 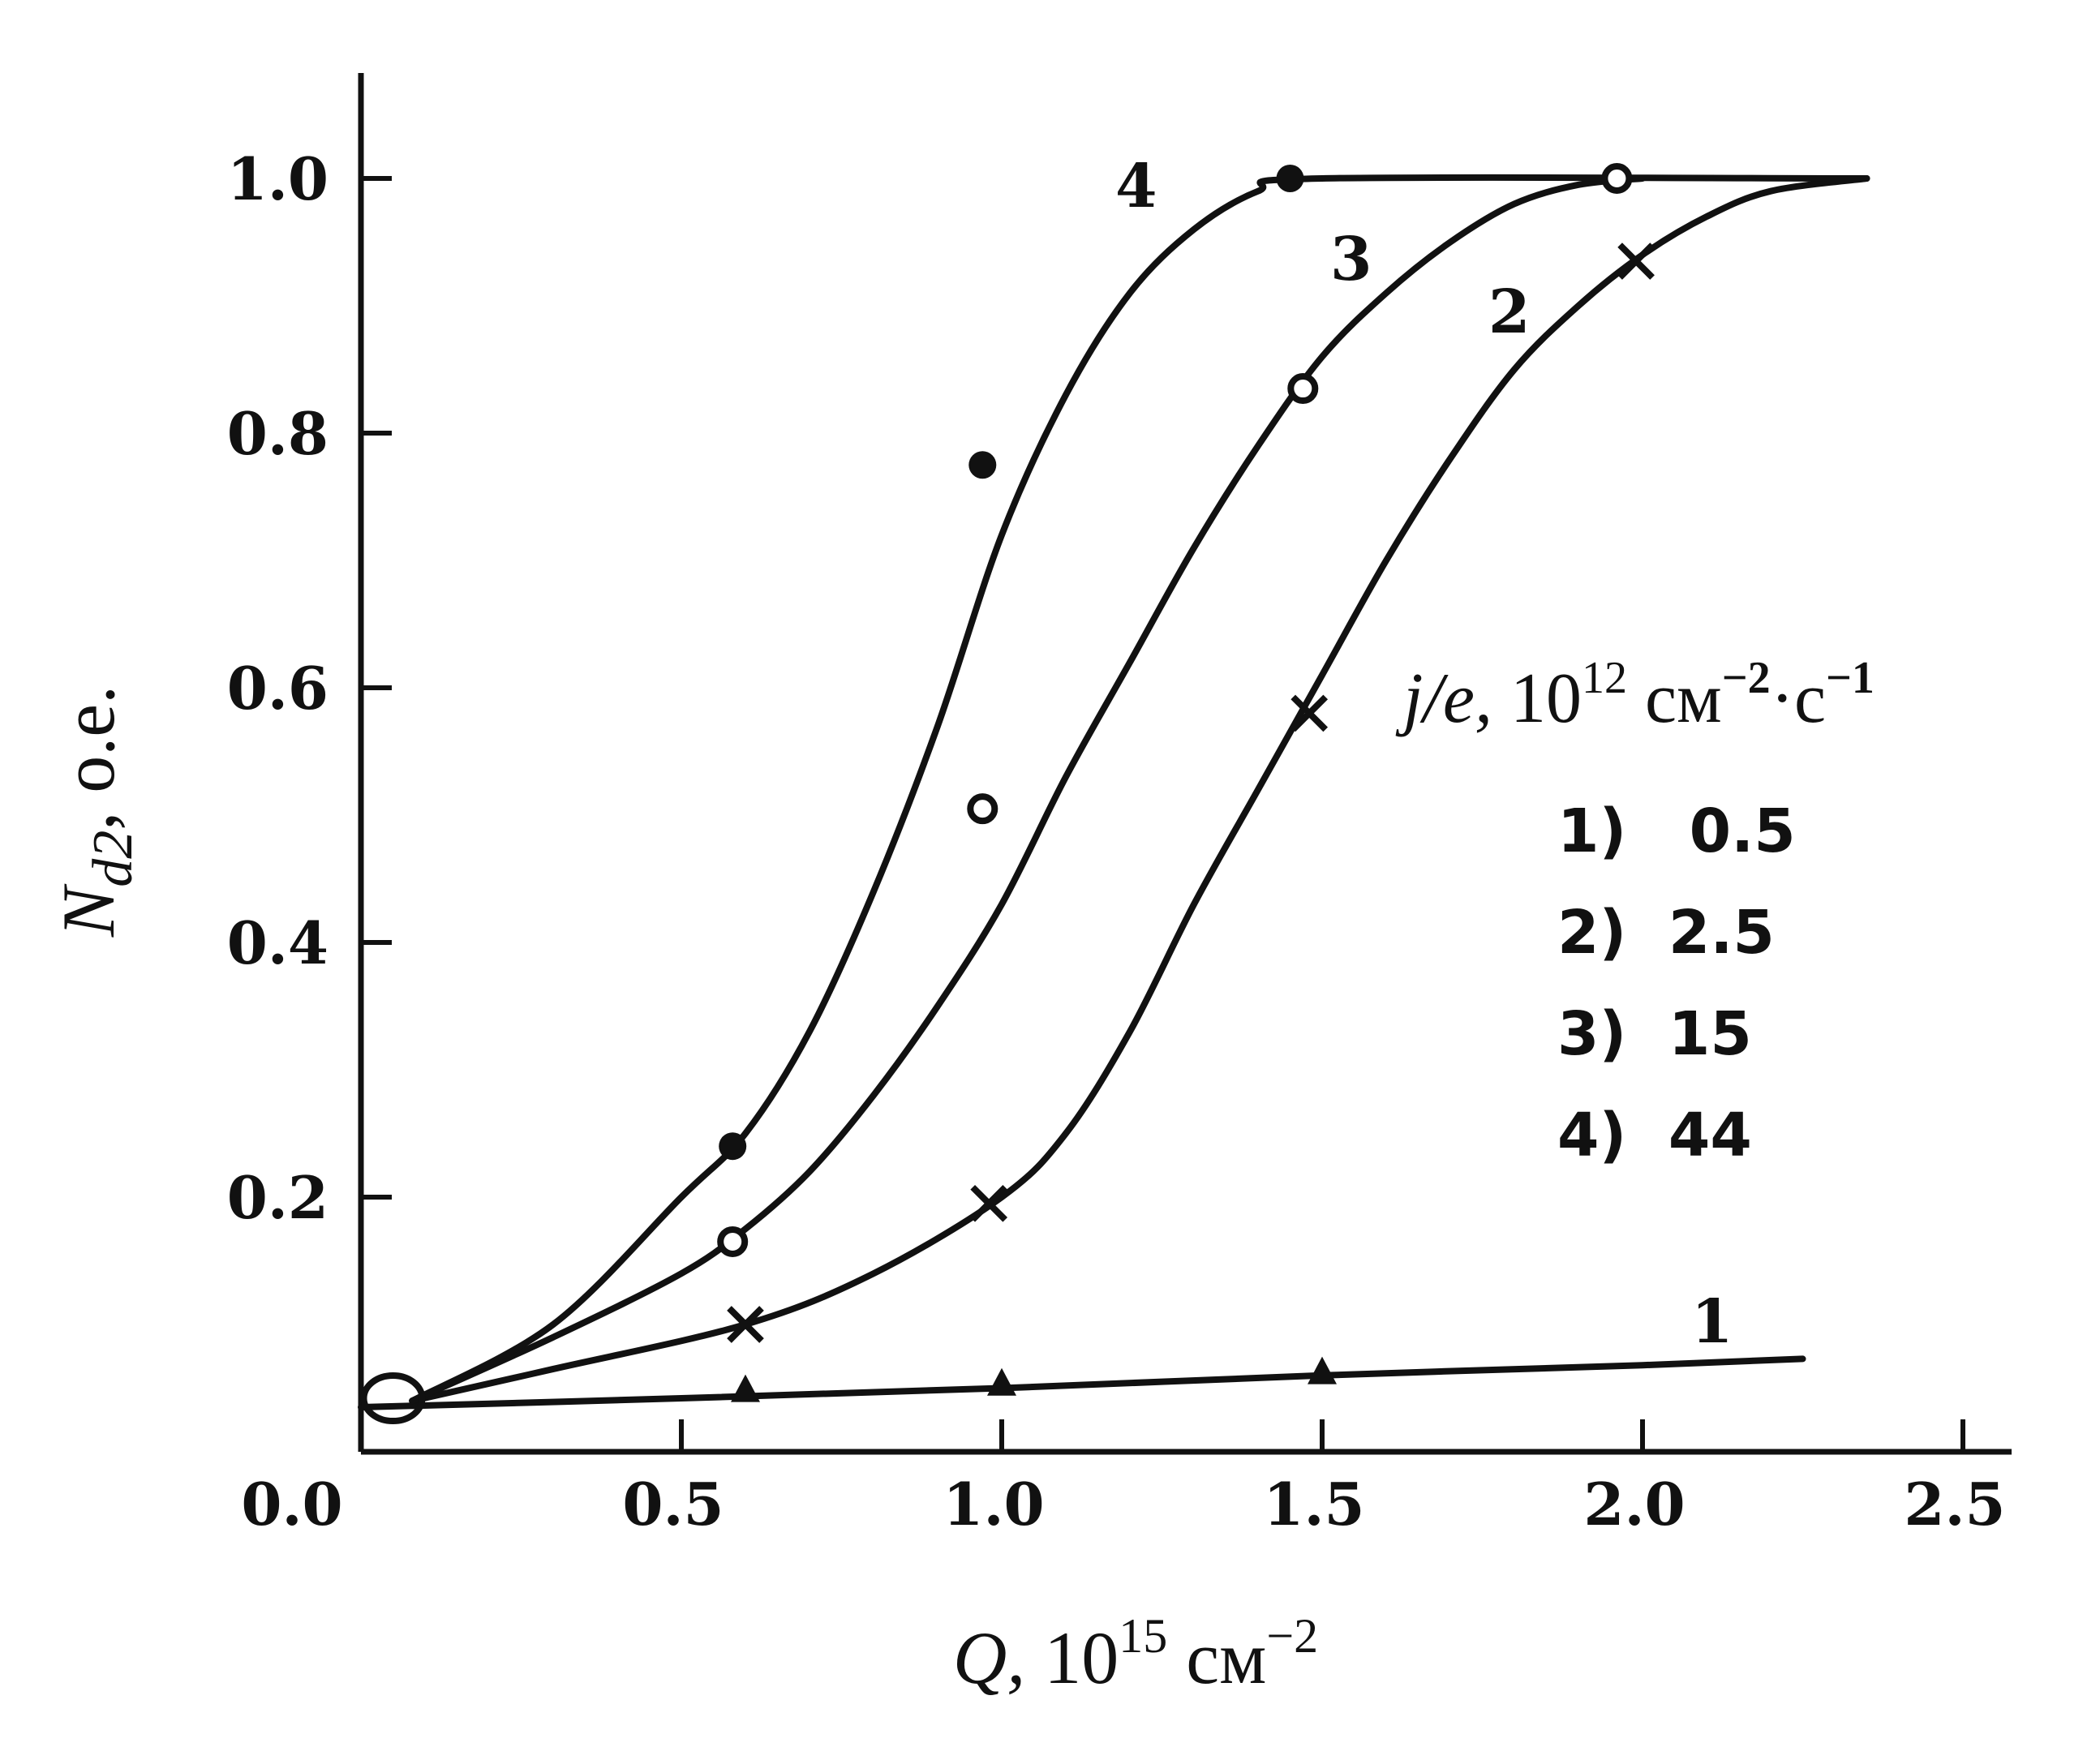 I want to click on y-axis-label: Nd2, о.е., so click(x=95, y=811).